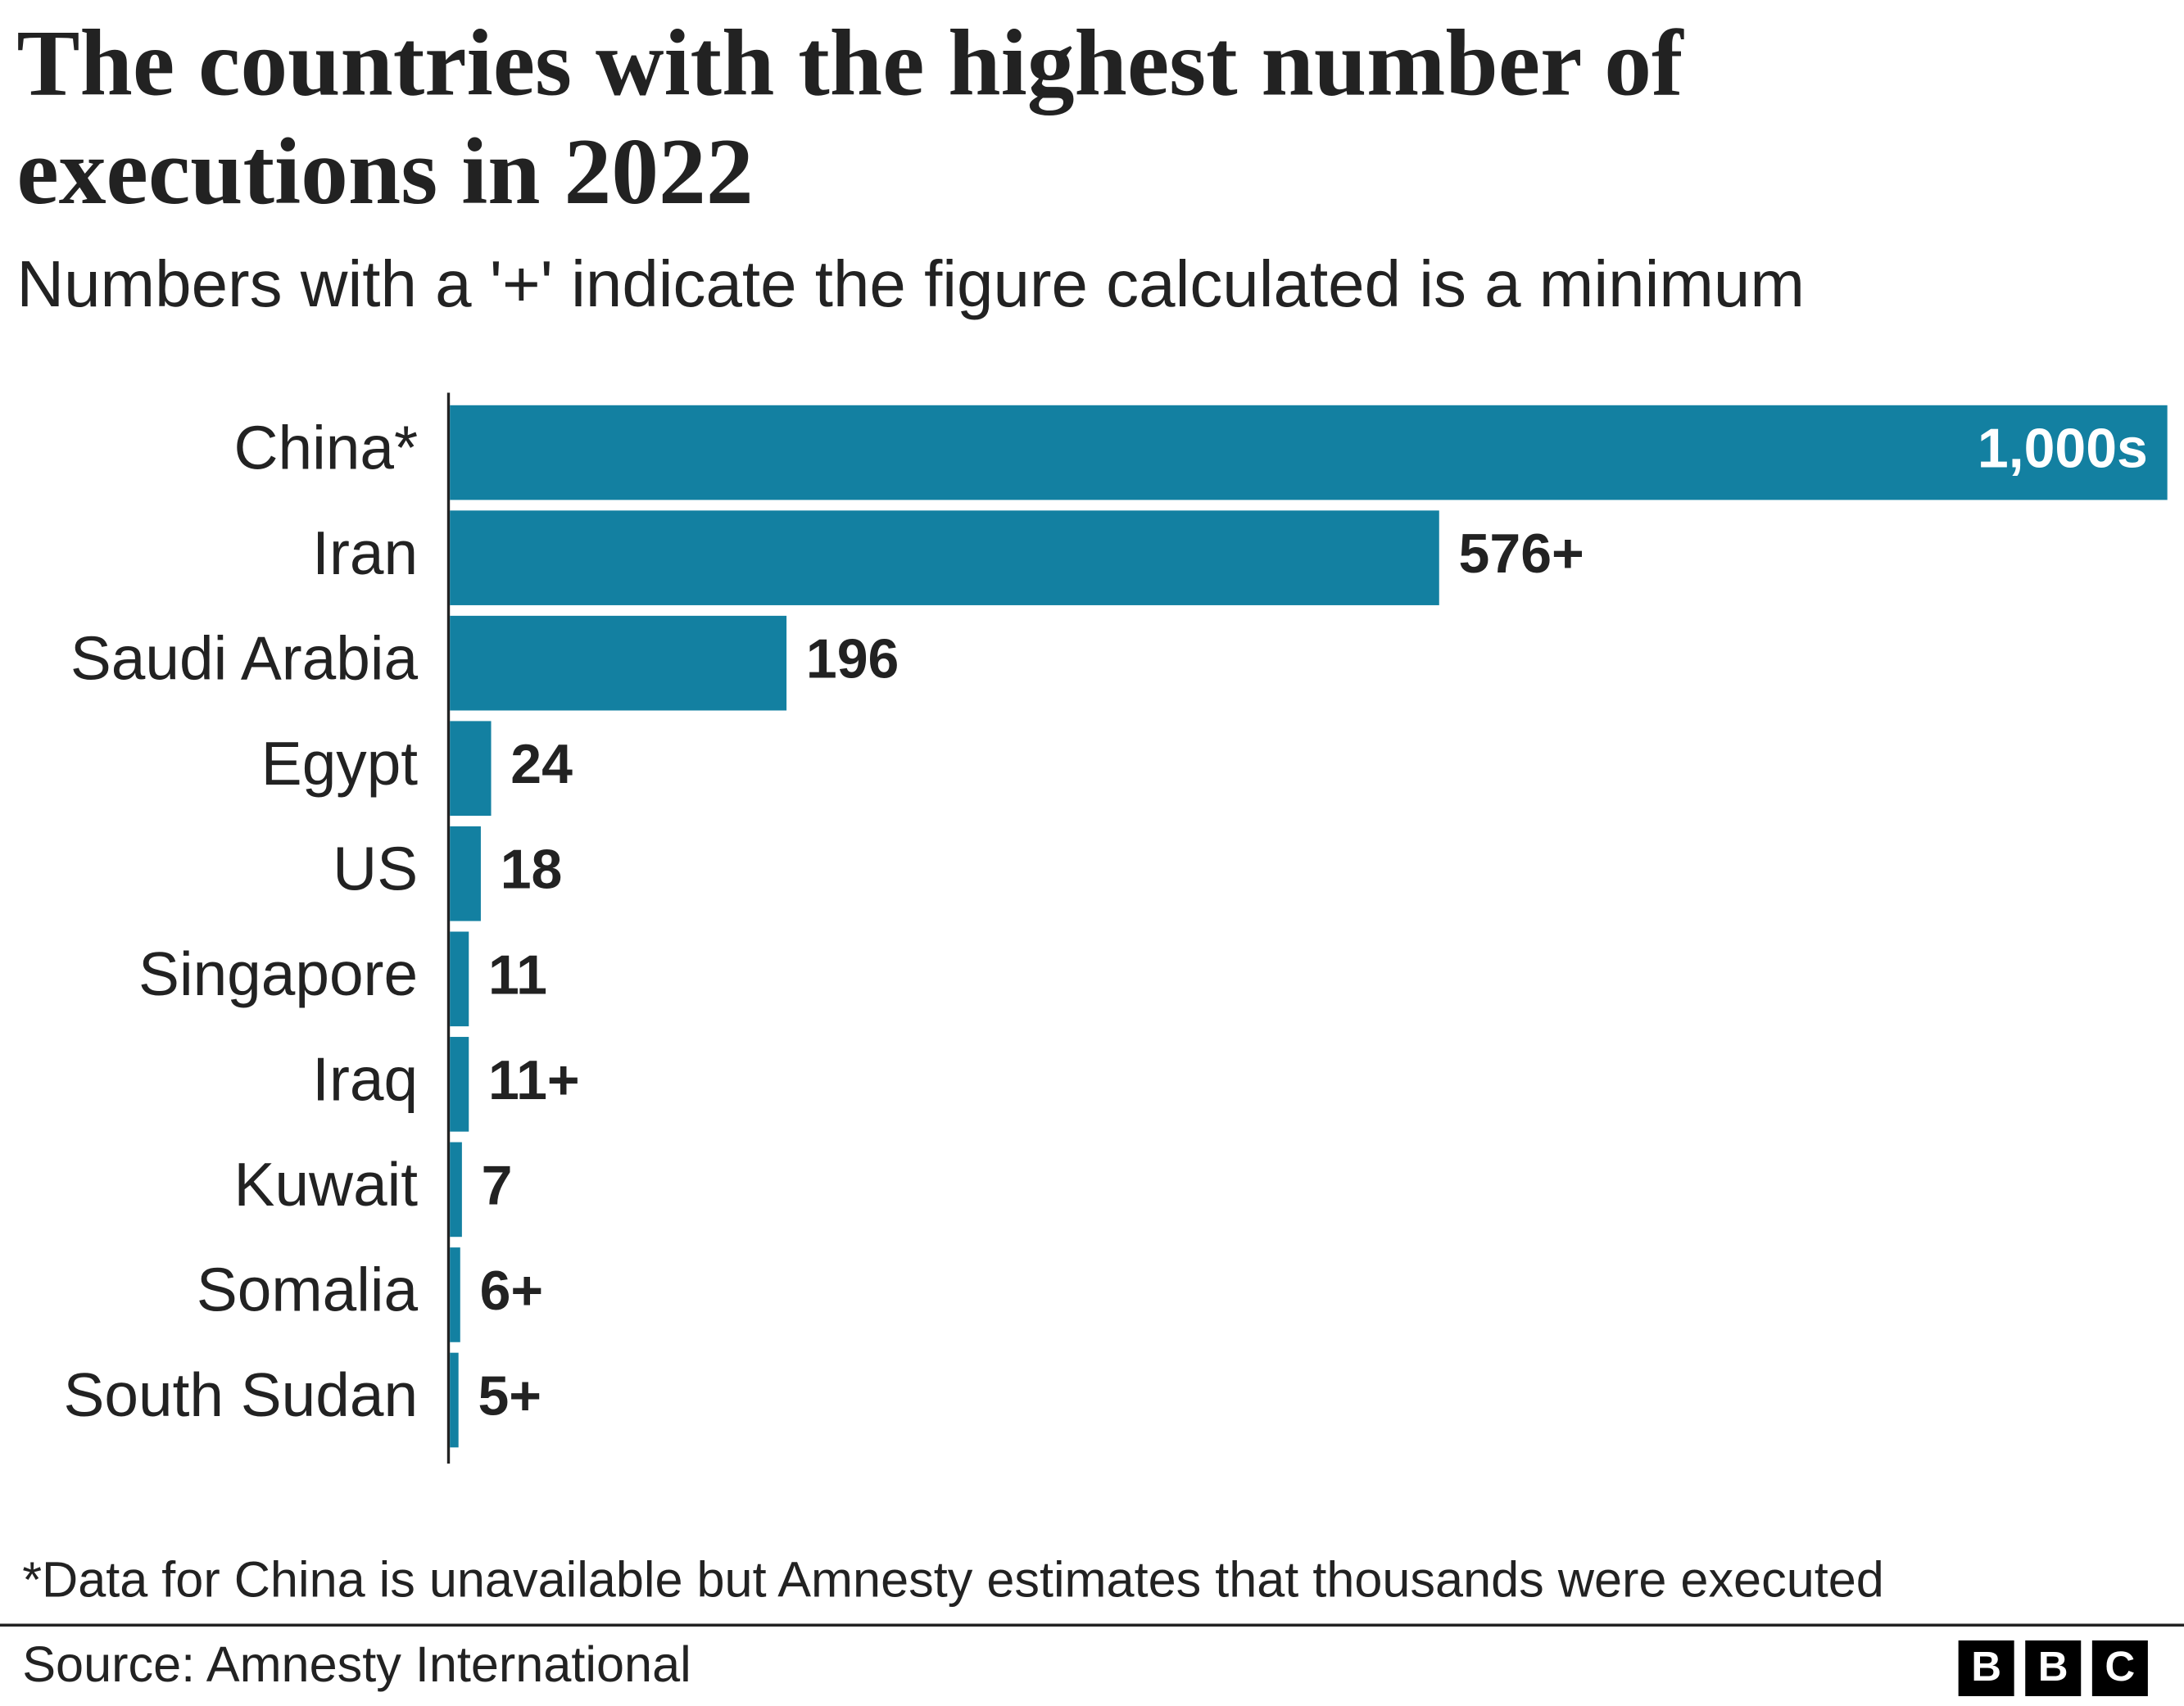 The image size is (2184, 1706). Describe the element at coordinates (365, 552) in the screenshot. I see `y-tick-label: Iran` at that location.